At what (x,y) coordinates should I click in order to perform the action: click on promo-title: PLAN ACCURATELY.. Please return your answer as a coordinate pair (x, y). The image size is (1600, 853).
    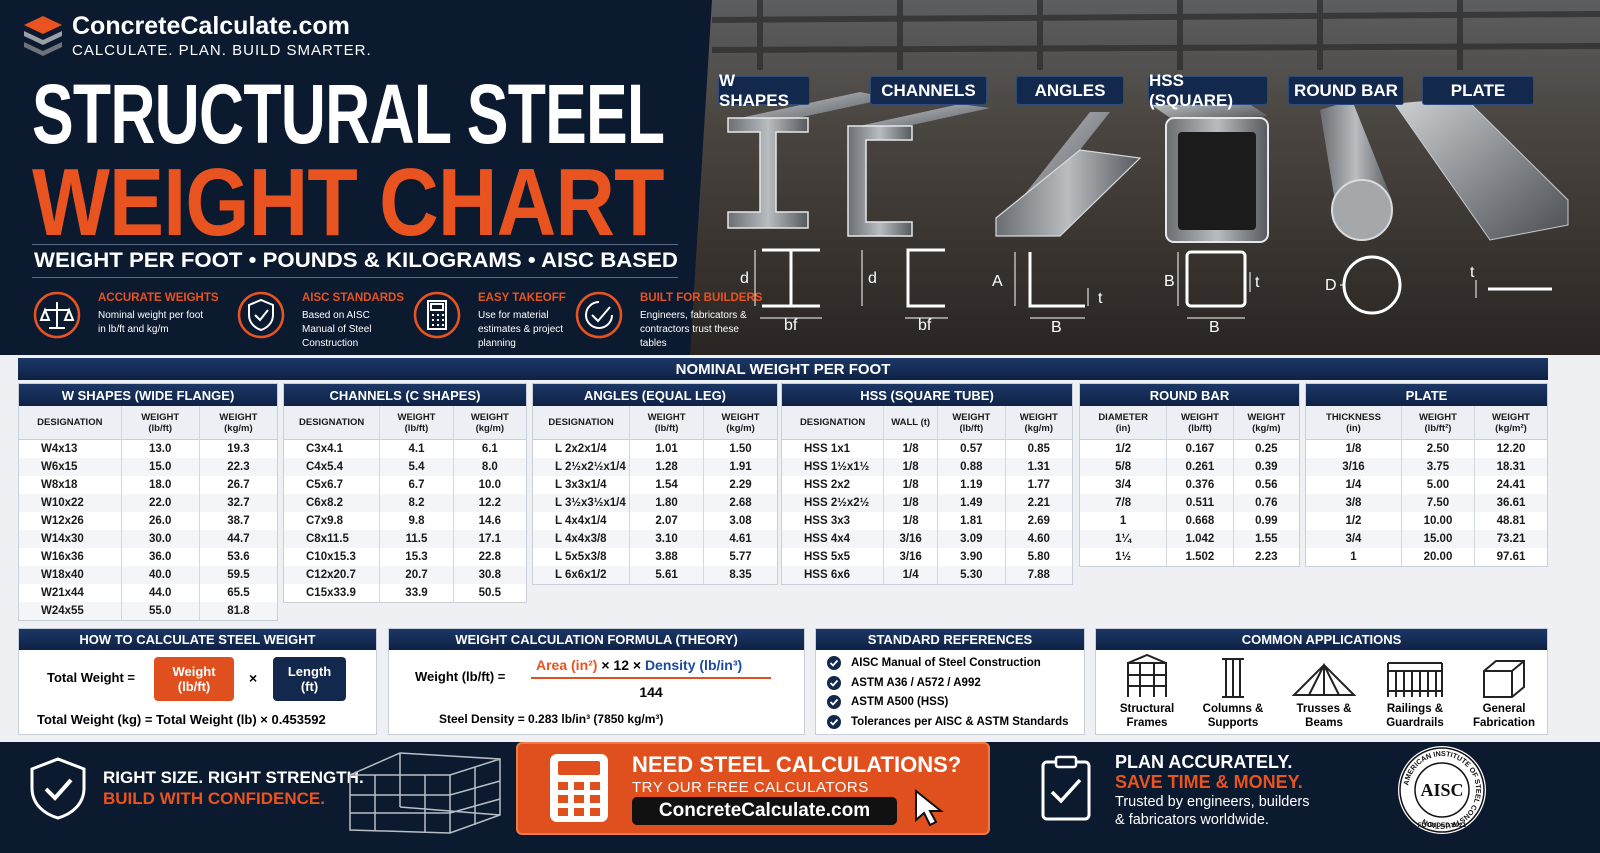
    Looking at the image, I should click on (1204, 762).